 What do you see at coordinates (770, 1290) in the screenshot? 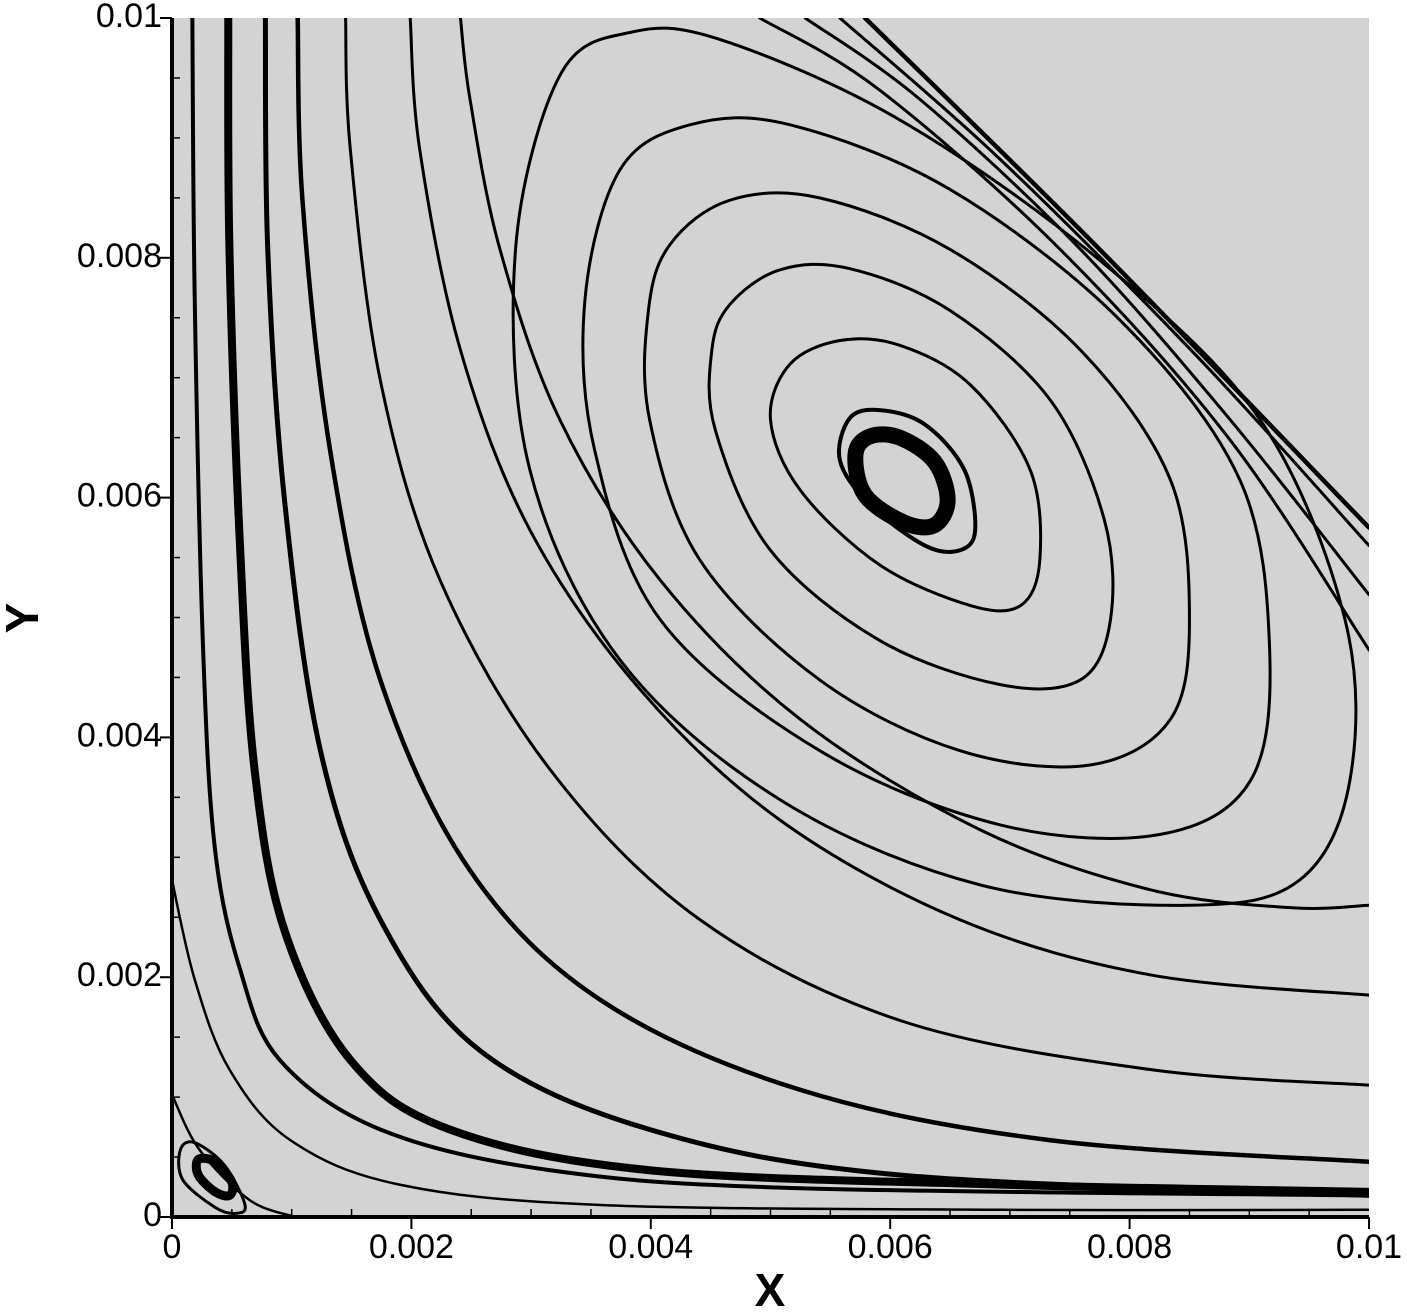
I see `x-axis-title: X` at bounding box center [770, 1290].